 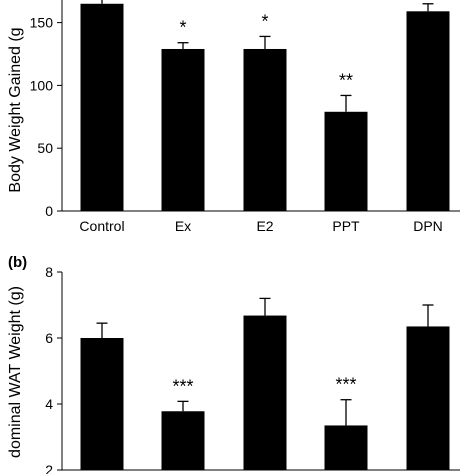 What do you see at coordinates (42, 85) in the screenshot?
I see `panel-a-y-tick-label: 100` at bounding box center [42, 85].